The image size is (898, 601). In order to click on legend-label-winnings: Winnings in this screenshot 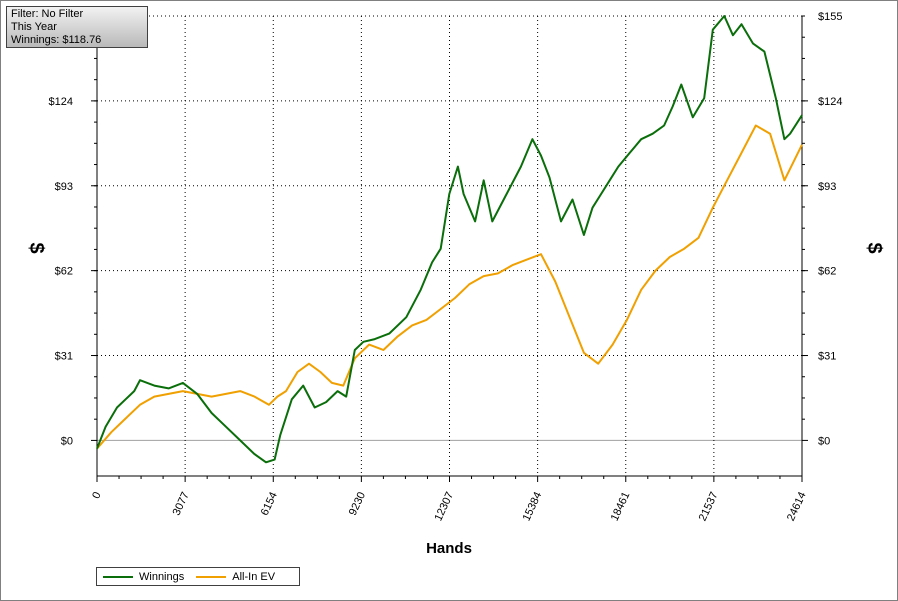, I will do `click(162, 576)`.